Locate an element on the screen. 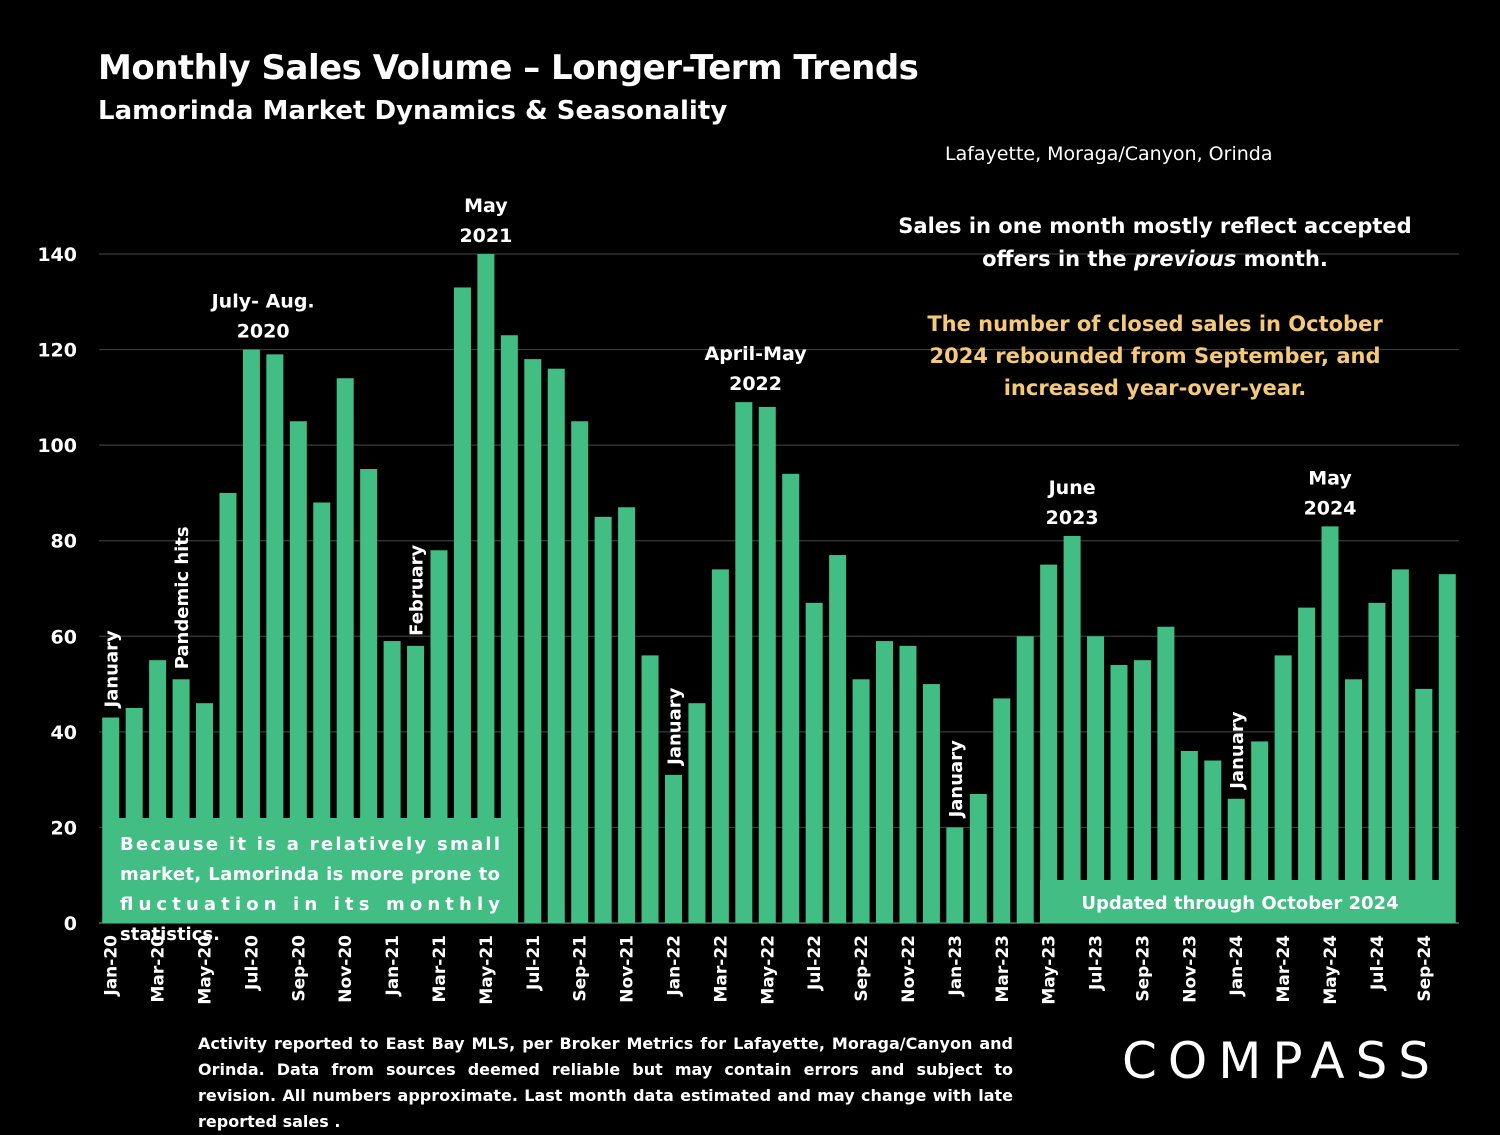 The width and height of the screenshot is (1500, 1135). callout-left-line: statistics. is located at coordinates (170, 934).